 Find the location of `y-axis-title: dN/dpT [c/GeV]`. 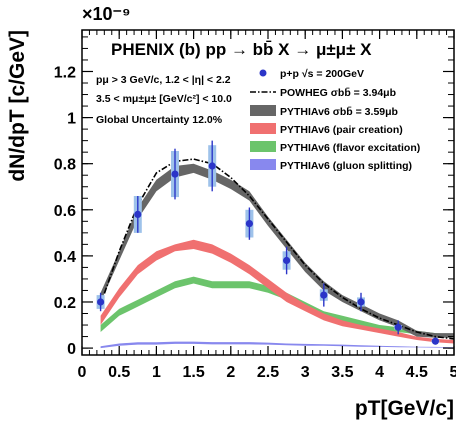

y-axis-title: dN/dpT [c/GeV] is located at coordinates (17, 106).